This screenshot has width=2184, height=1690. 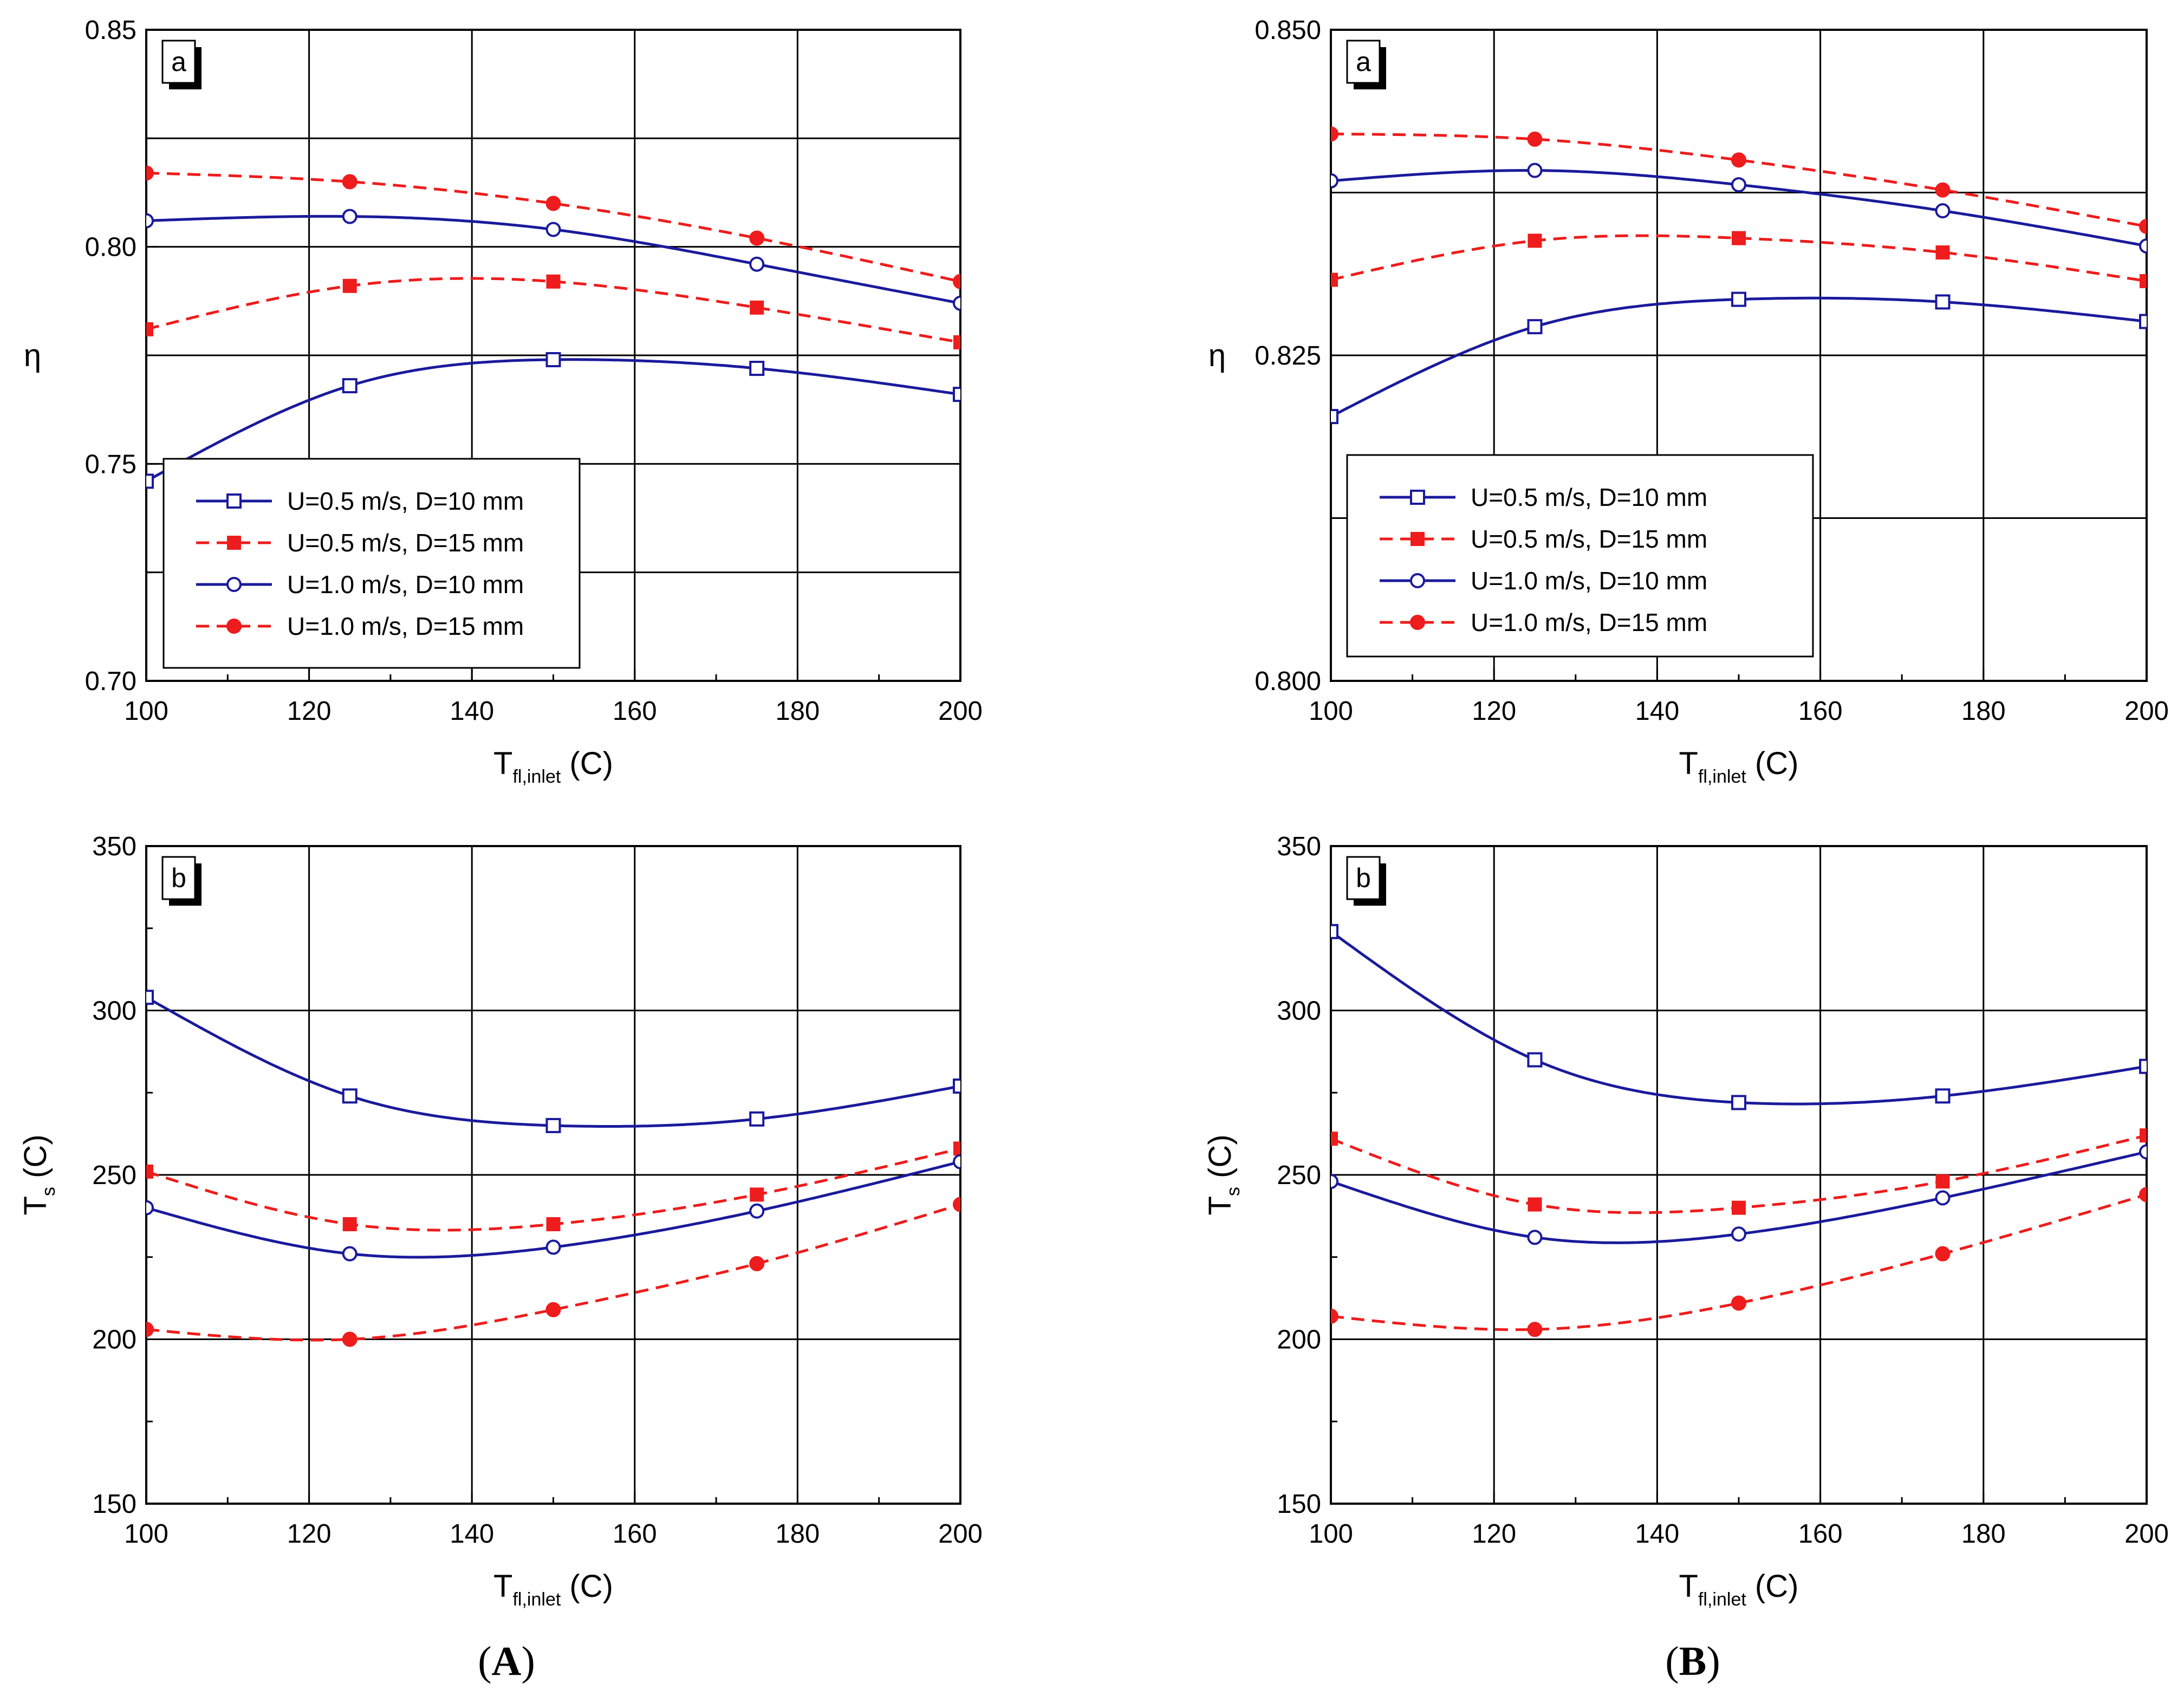 What do you see at coordinates (48, 1191) in the screenshot?
I see `y-axis-label-sub: s` at bounding box center [48, 1191].